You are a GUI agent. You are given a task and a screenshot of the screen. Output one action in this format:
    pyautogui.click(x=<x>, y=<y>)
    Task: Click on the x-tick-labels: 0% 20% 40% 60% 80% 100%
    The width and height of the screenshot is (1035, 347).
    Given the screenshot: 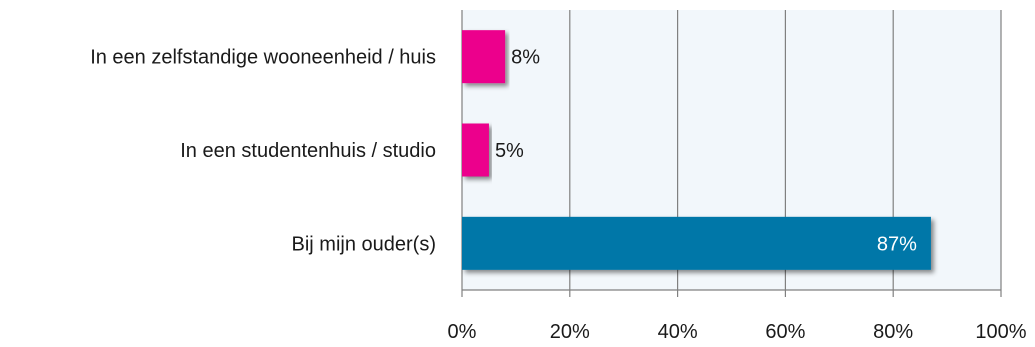 What is the action you would take?
    pyautogui.click(x=737, y=332)
    